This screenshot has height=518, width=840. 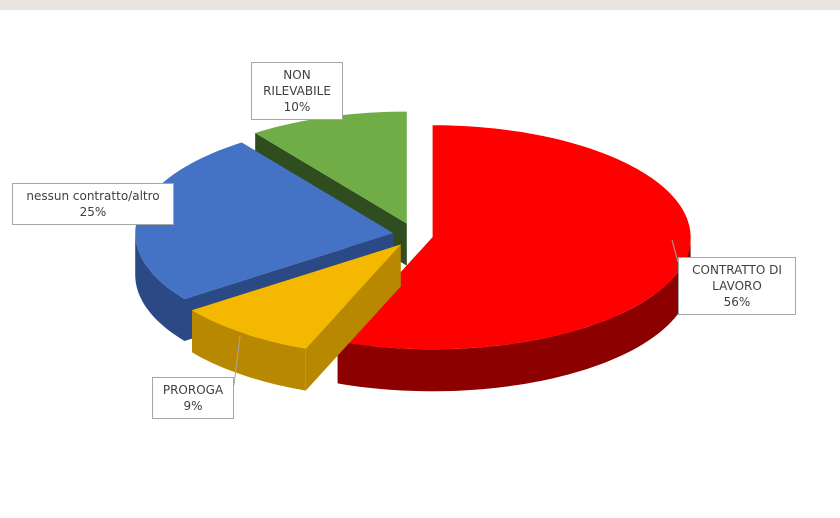 I want to click on label-category: NON RILEVABILE, so click(x=297, y=83).